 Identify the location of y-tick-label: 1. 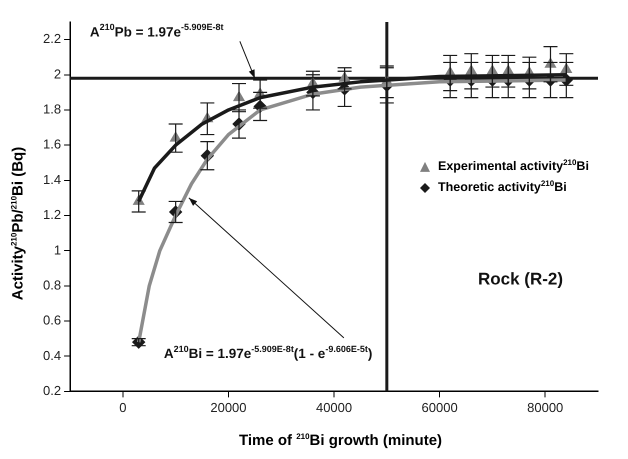
(58, 250).